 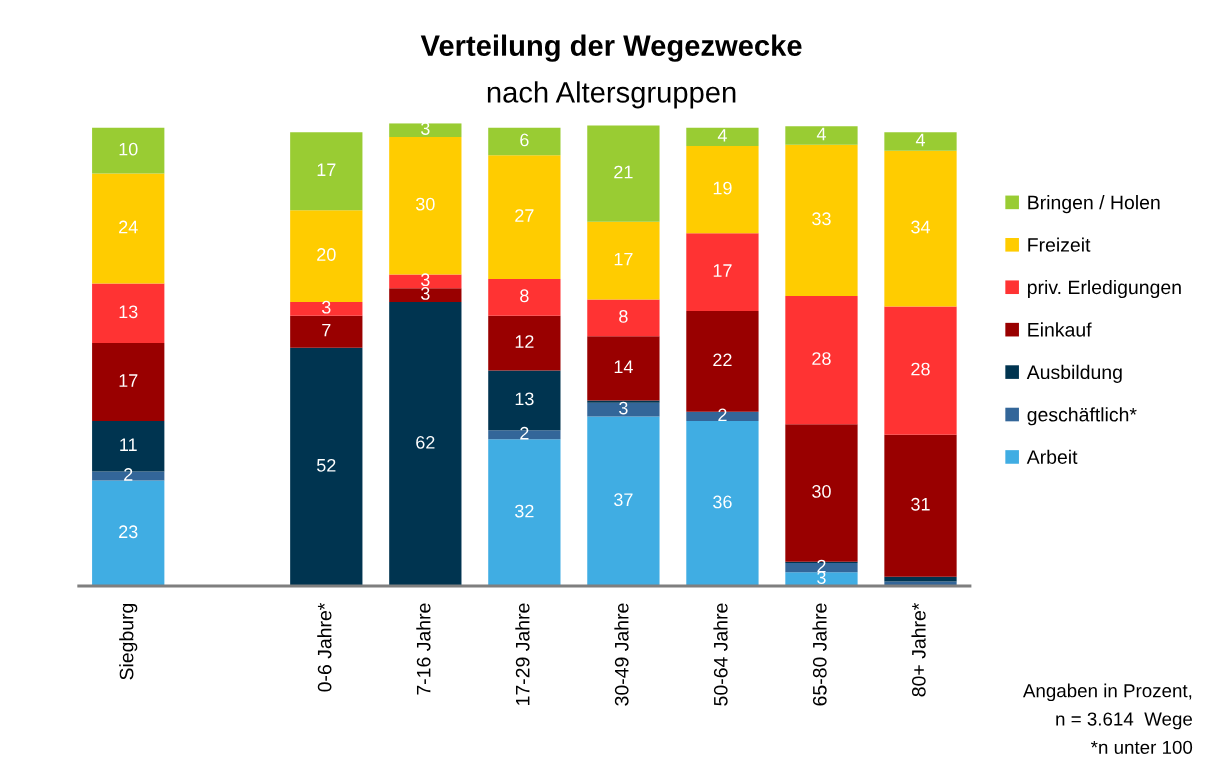 I want to click on data-label: 20, so click(x=326, y=254).